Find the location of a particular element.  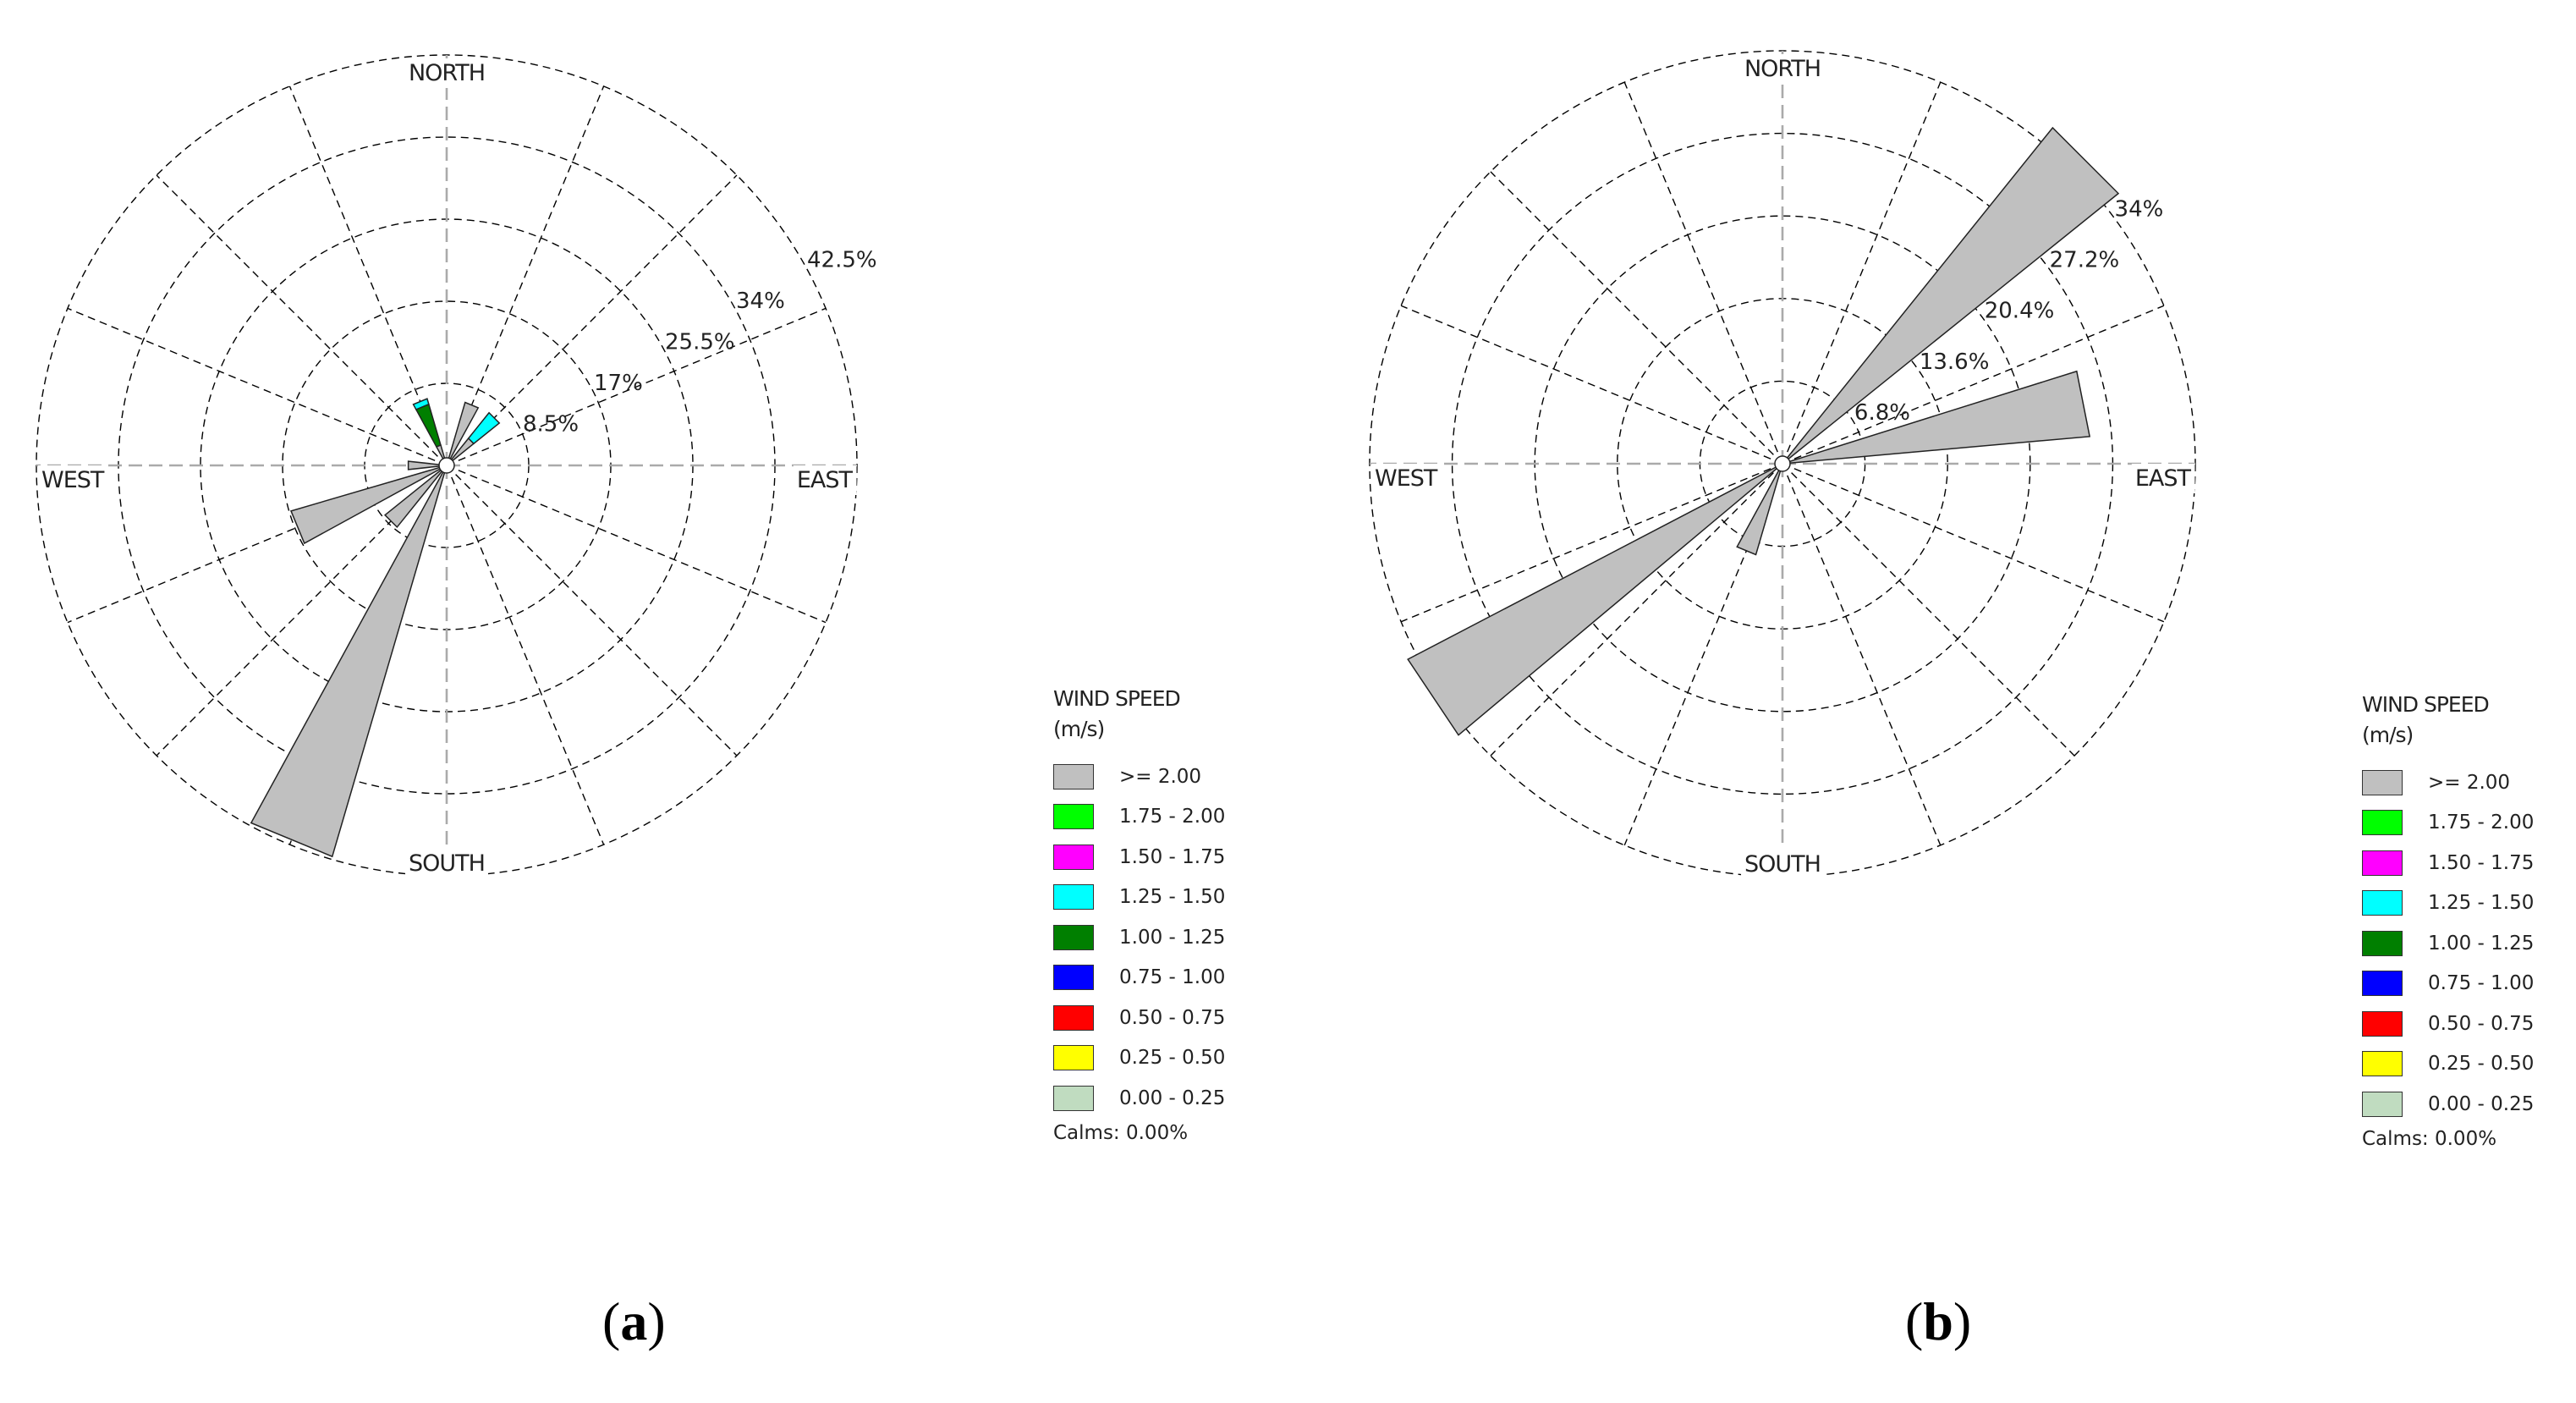

legend-item: 1.25 - 1.50 is located at coordinates (2469, 903).